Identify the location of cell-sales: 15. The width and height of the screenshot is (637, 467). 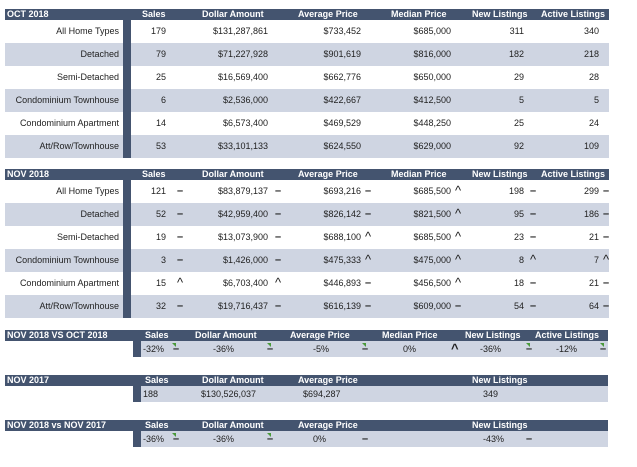
(160, 283).